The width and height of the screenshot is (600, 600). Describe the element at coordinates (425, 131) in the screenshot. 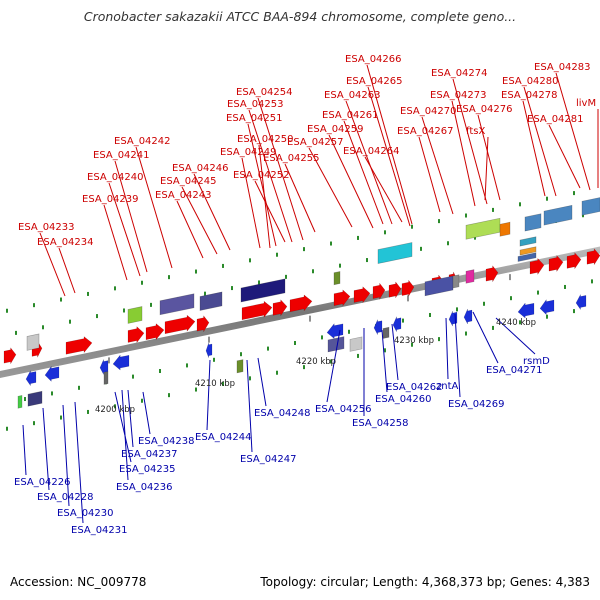

I see `forward-gene-label: ESA_04267` at that location.